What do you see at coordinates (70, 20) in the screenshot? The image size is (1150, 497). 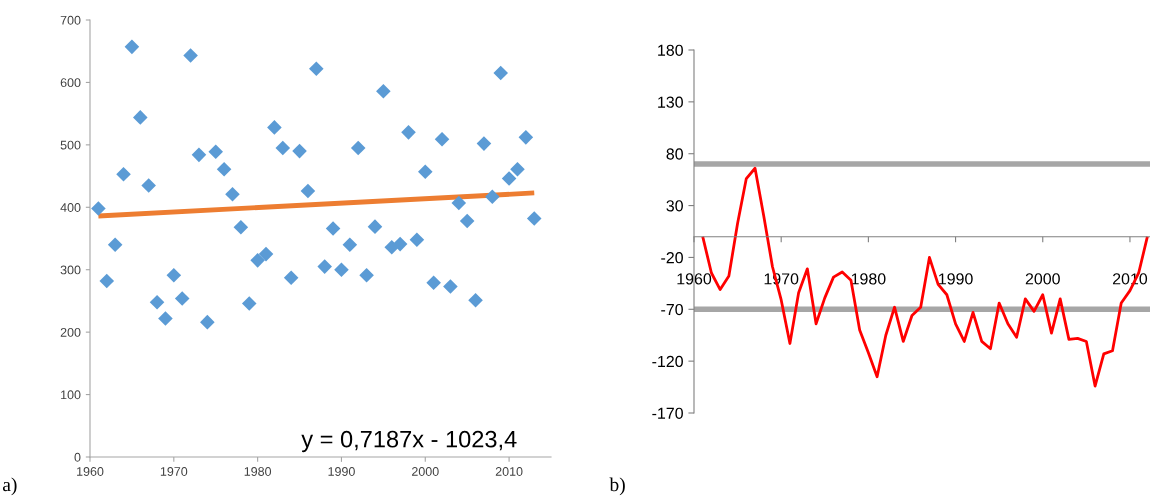 I see `y-tick-label: 700` at bounding box center [70, 20].